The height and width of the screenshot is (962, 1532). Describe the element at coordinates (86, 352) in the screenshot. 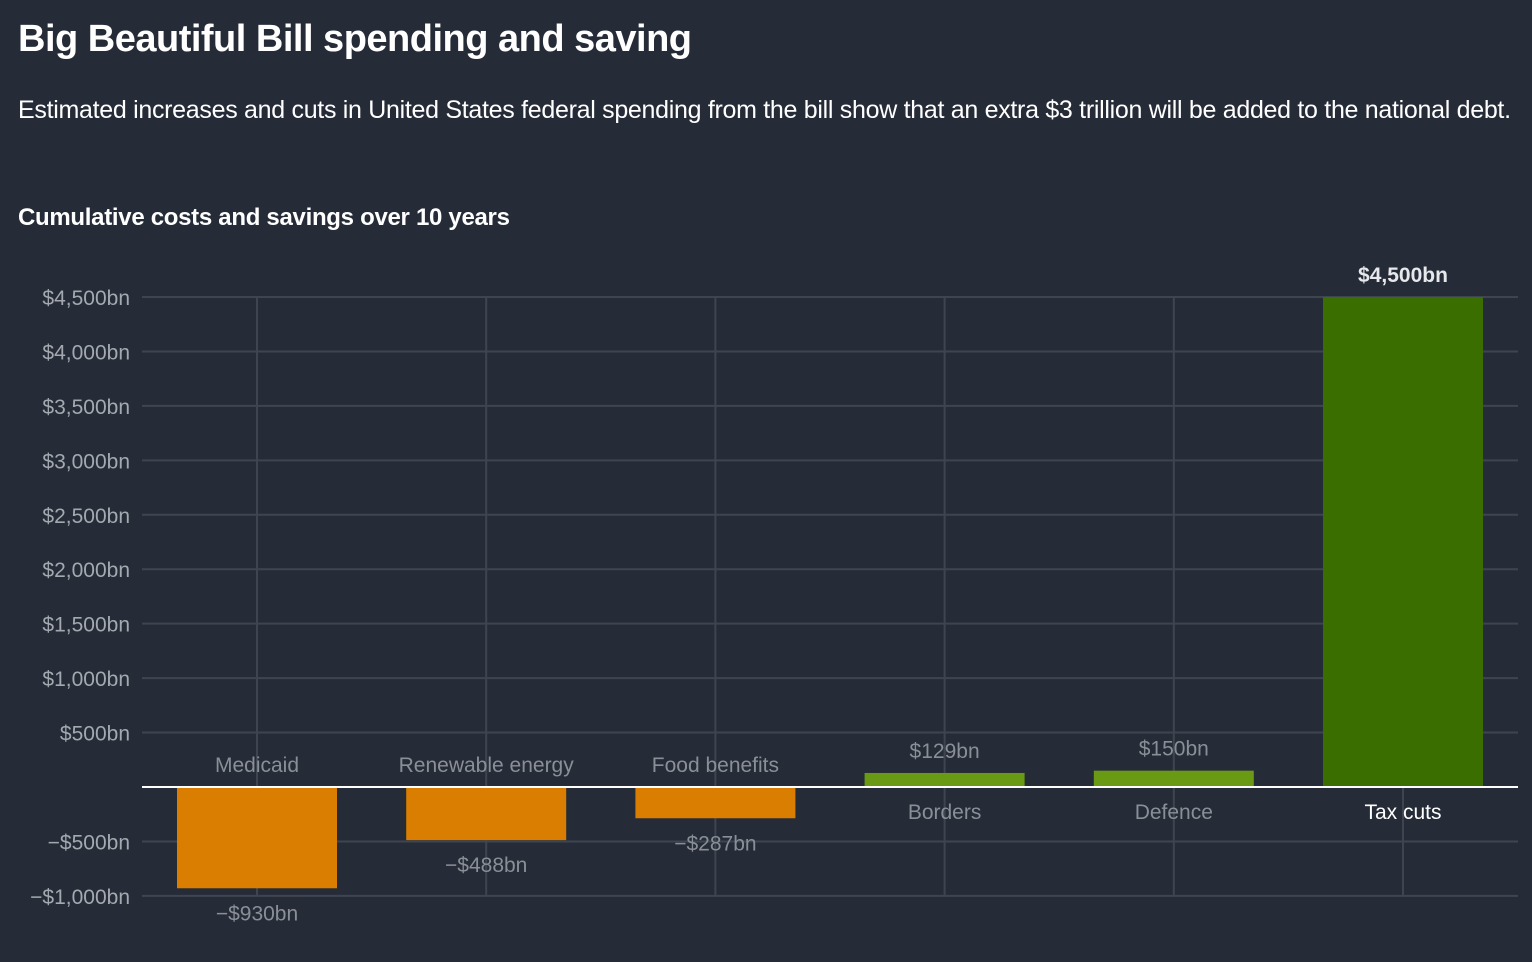

I see `y-tick-label: $4,000bn` at that location.